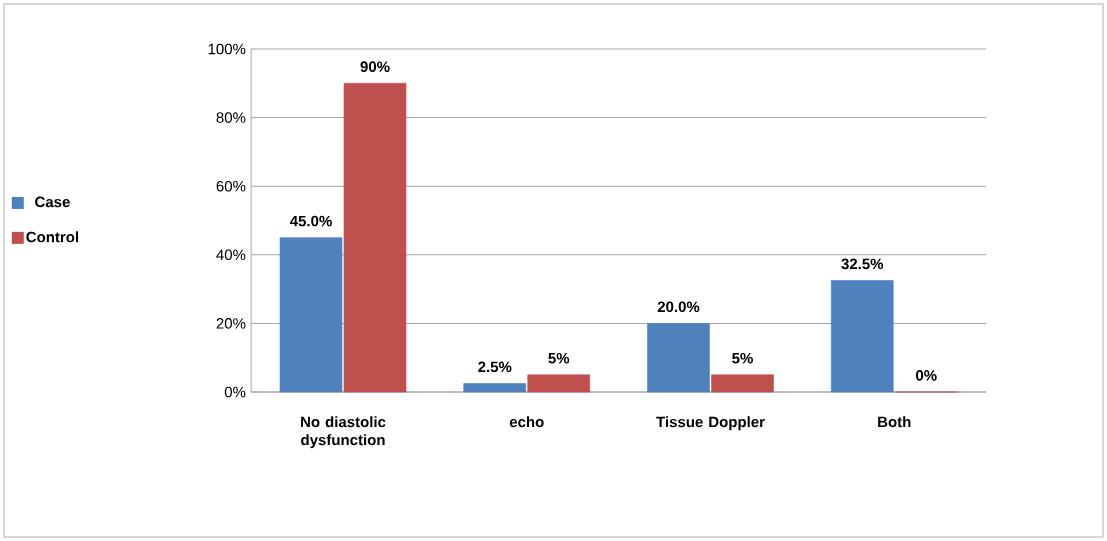  What do you see at coordinates (894, 422) in the screenshot?
I see `x-tick-label: Both` at bounding box center [894, 422].